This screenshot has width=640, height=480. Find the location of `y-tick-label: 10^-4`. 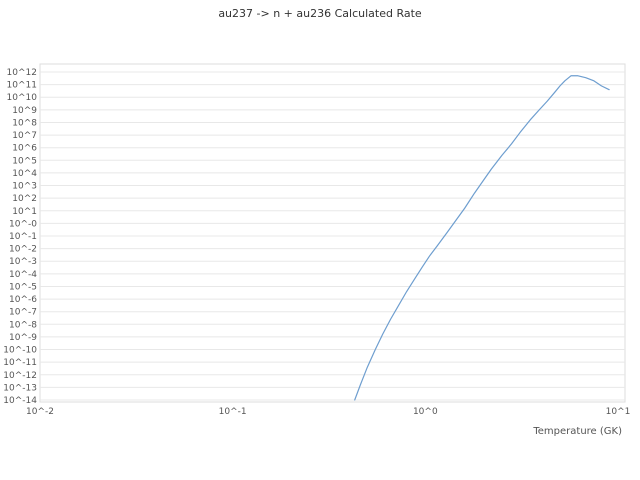

y-tick-label: 10^-4 is located at coordinates (23, 275).